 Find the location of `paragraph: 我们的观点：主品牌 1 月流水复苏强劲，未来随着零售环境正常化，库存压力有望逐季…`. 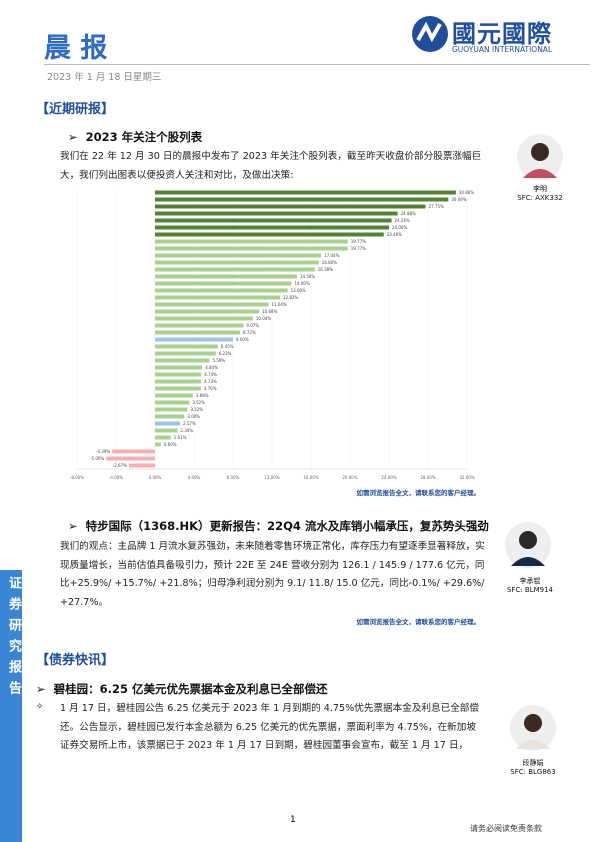

paragraph: 我们的观点：主品牌 1 月流水复苏强劲，未来随着零售环境正常化，库存压力有望逐季… is located at coordinates (272, 574).